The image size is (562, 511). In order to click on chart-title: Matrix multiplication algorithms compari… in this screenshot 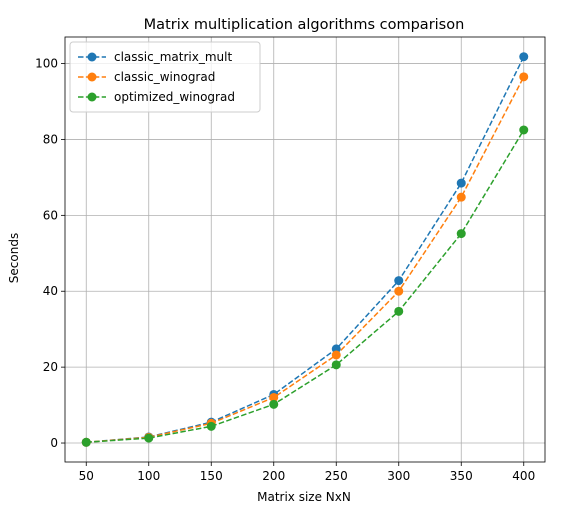, I will do `click(304, 25)`.